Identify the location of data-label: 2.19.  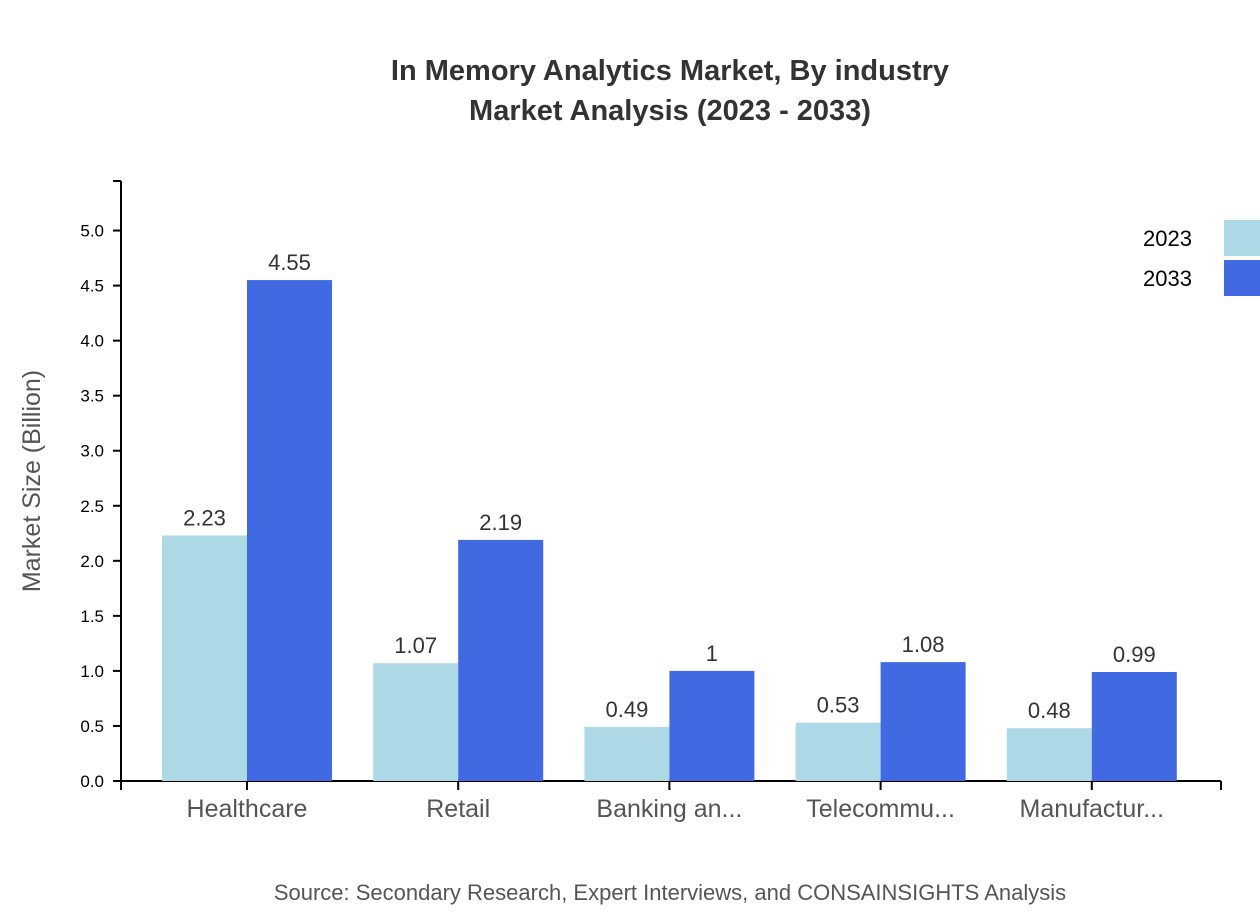
(500, 522).